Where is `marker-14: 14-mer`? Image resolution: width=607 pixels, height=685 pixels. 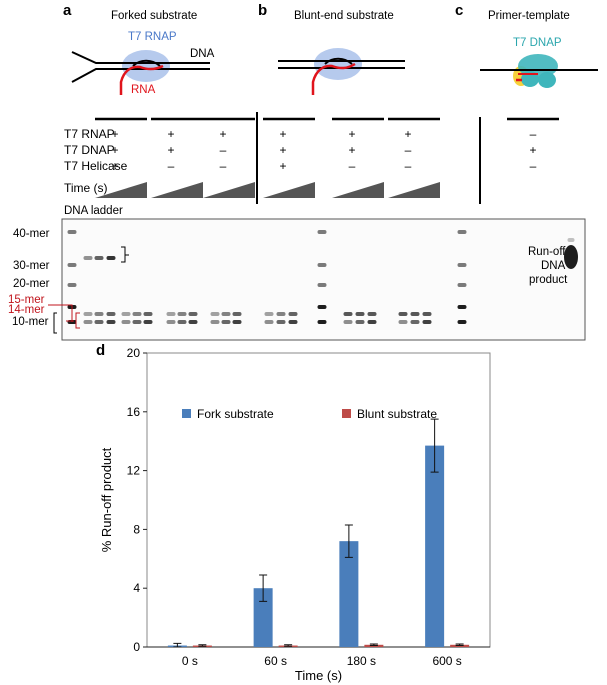 marker-14: 14-mer is located at coordinates (26, 310).